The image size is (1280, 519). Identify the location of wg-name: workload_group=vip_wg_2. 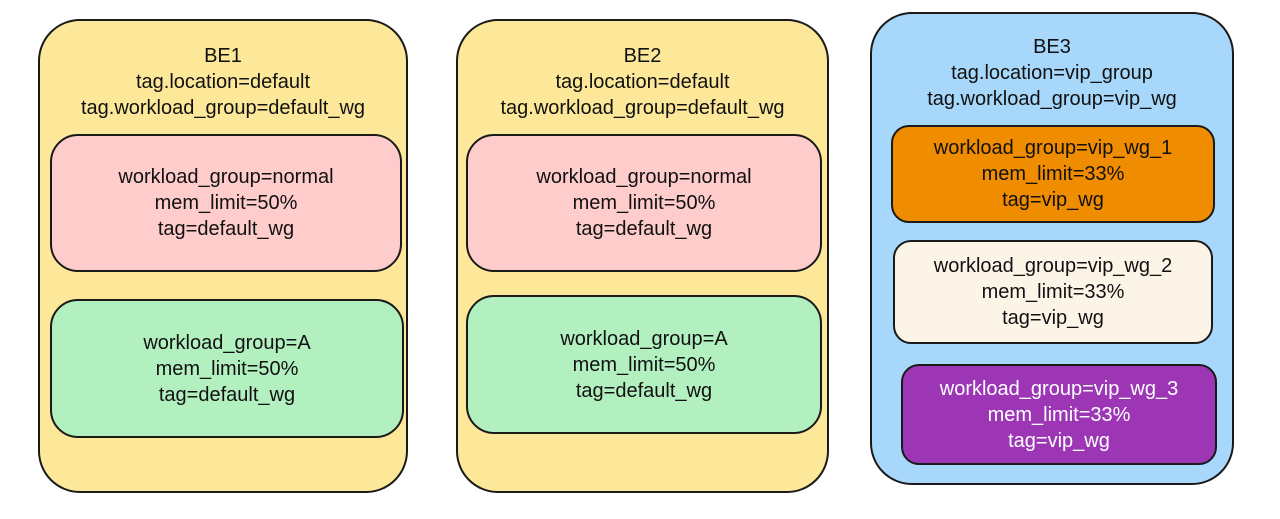
(1053, 266).